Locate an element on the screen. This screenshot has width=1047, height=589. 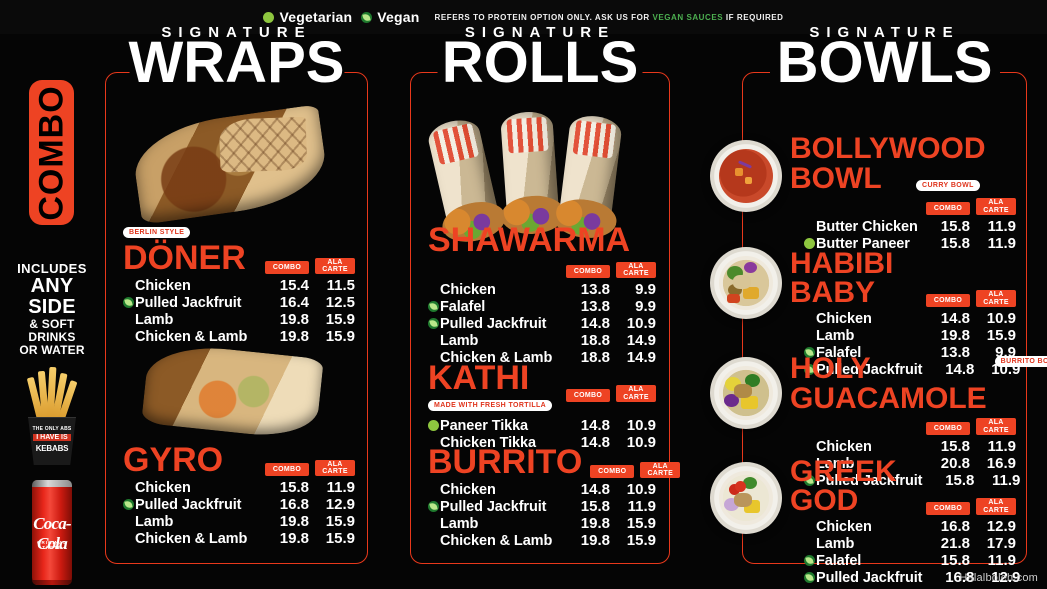
kathi-badge: MADE WITH FRESH TORTILLA is located at coordinates (490, 405).